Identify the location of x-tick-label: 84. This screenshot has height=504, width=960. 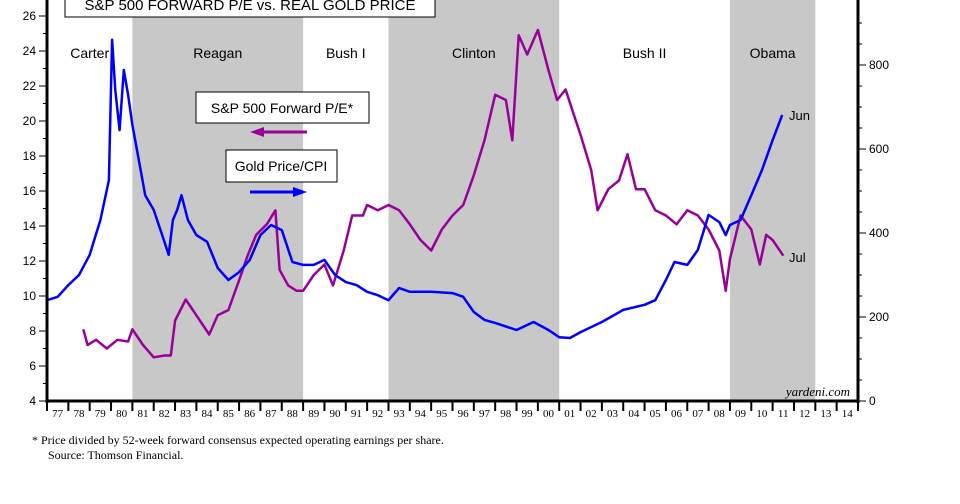
(207, 414).